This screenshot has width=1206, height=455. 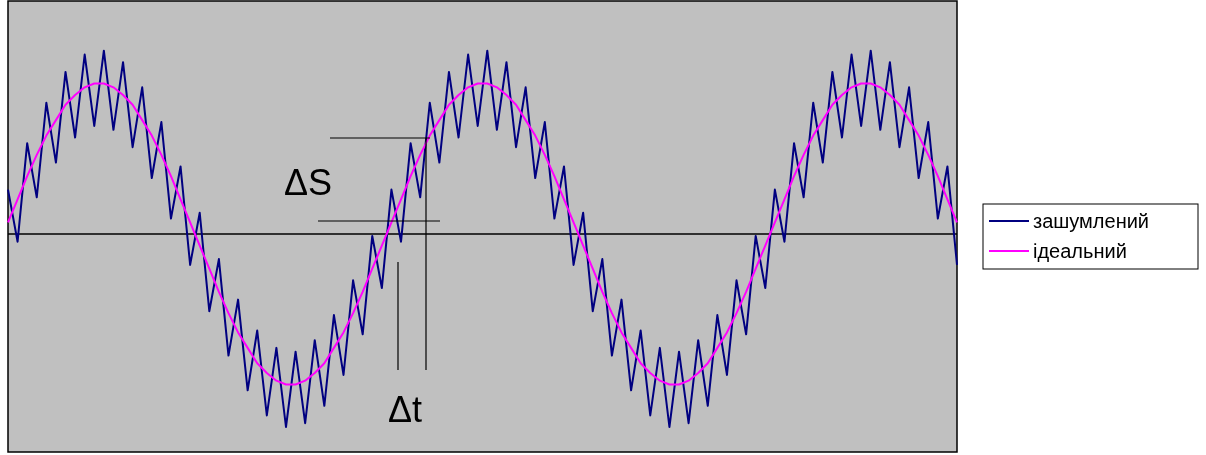 What do you see at coordinates (405, 409) in the screenshot?
I see `annotation: Δt` at bounding box center [405, 409].